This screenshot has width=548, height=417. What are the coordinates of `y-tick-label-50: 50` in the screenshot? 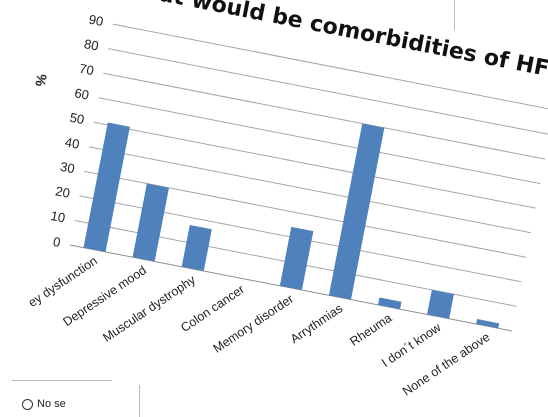 It's located at (76, 118).